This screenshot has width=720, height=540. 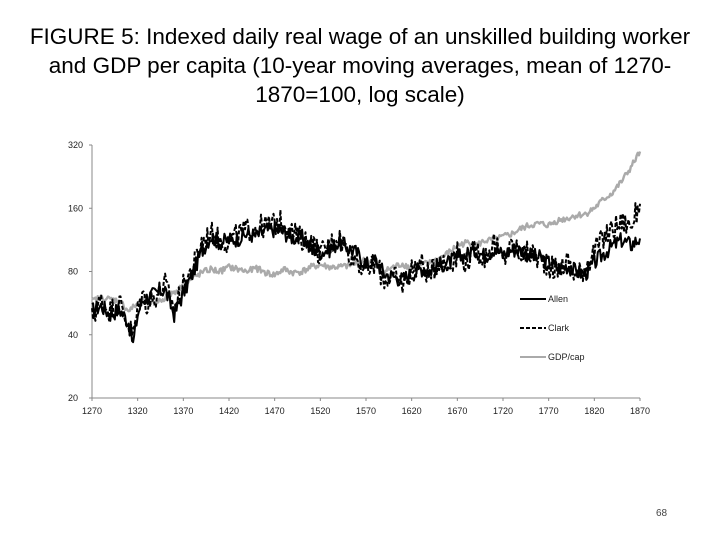 I want to click on x-tick-label: 1570, so click(x=366, y=411).